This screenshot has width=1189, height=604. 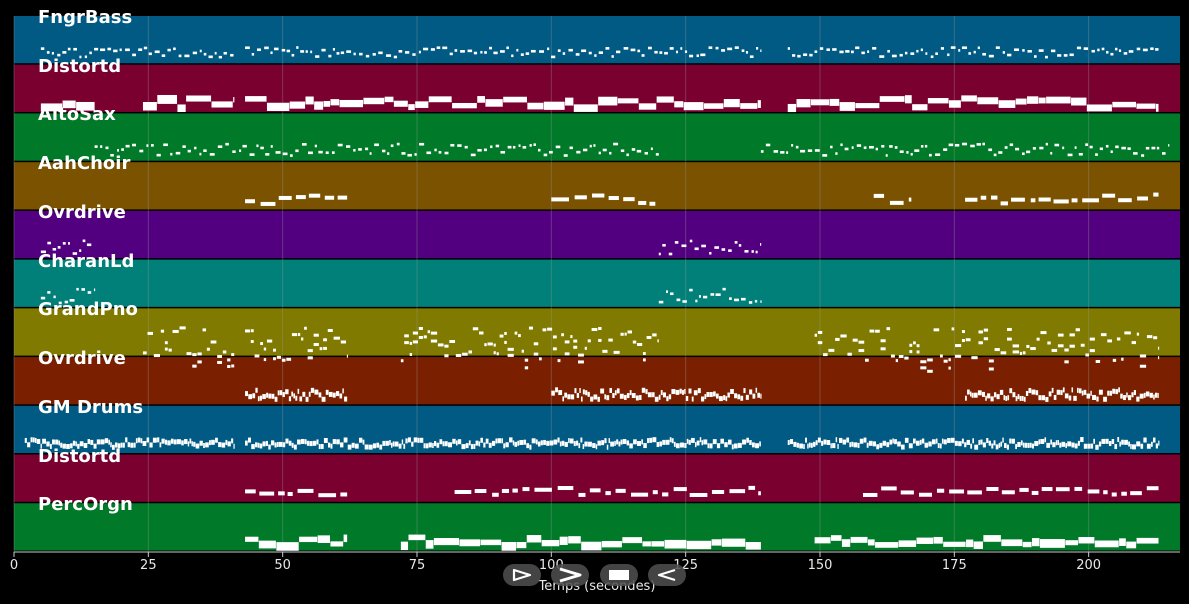 I want to click on x-tick-label: 175, so click(x=954, y=565).